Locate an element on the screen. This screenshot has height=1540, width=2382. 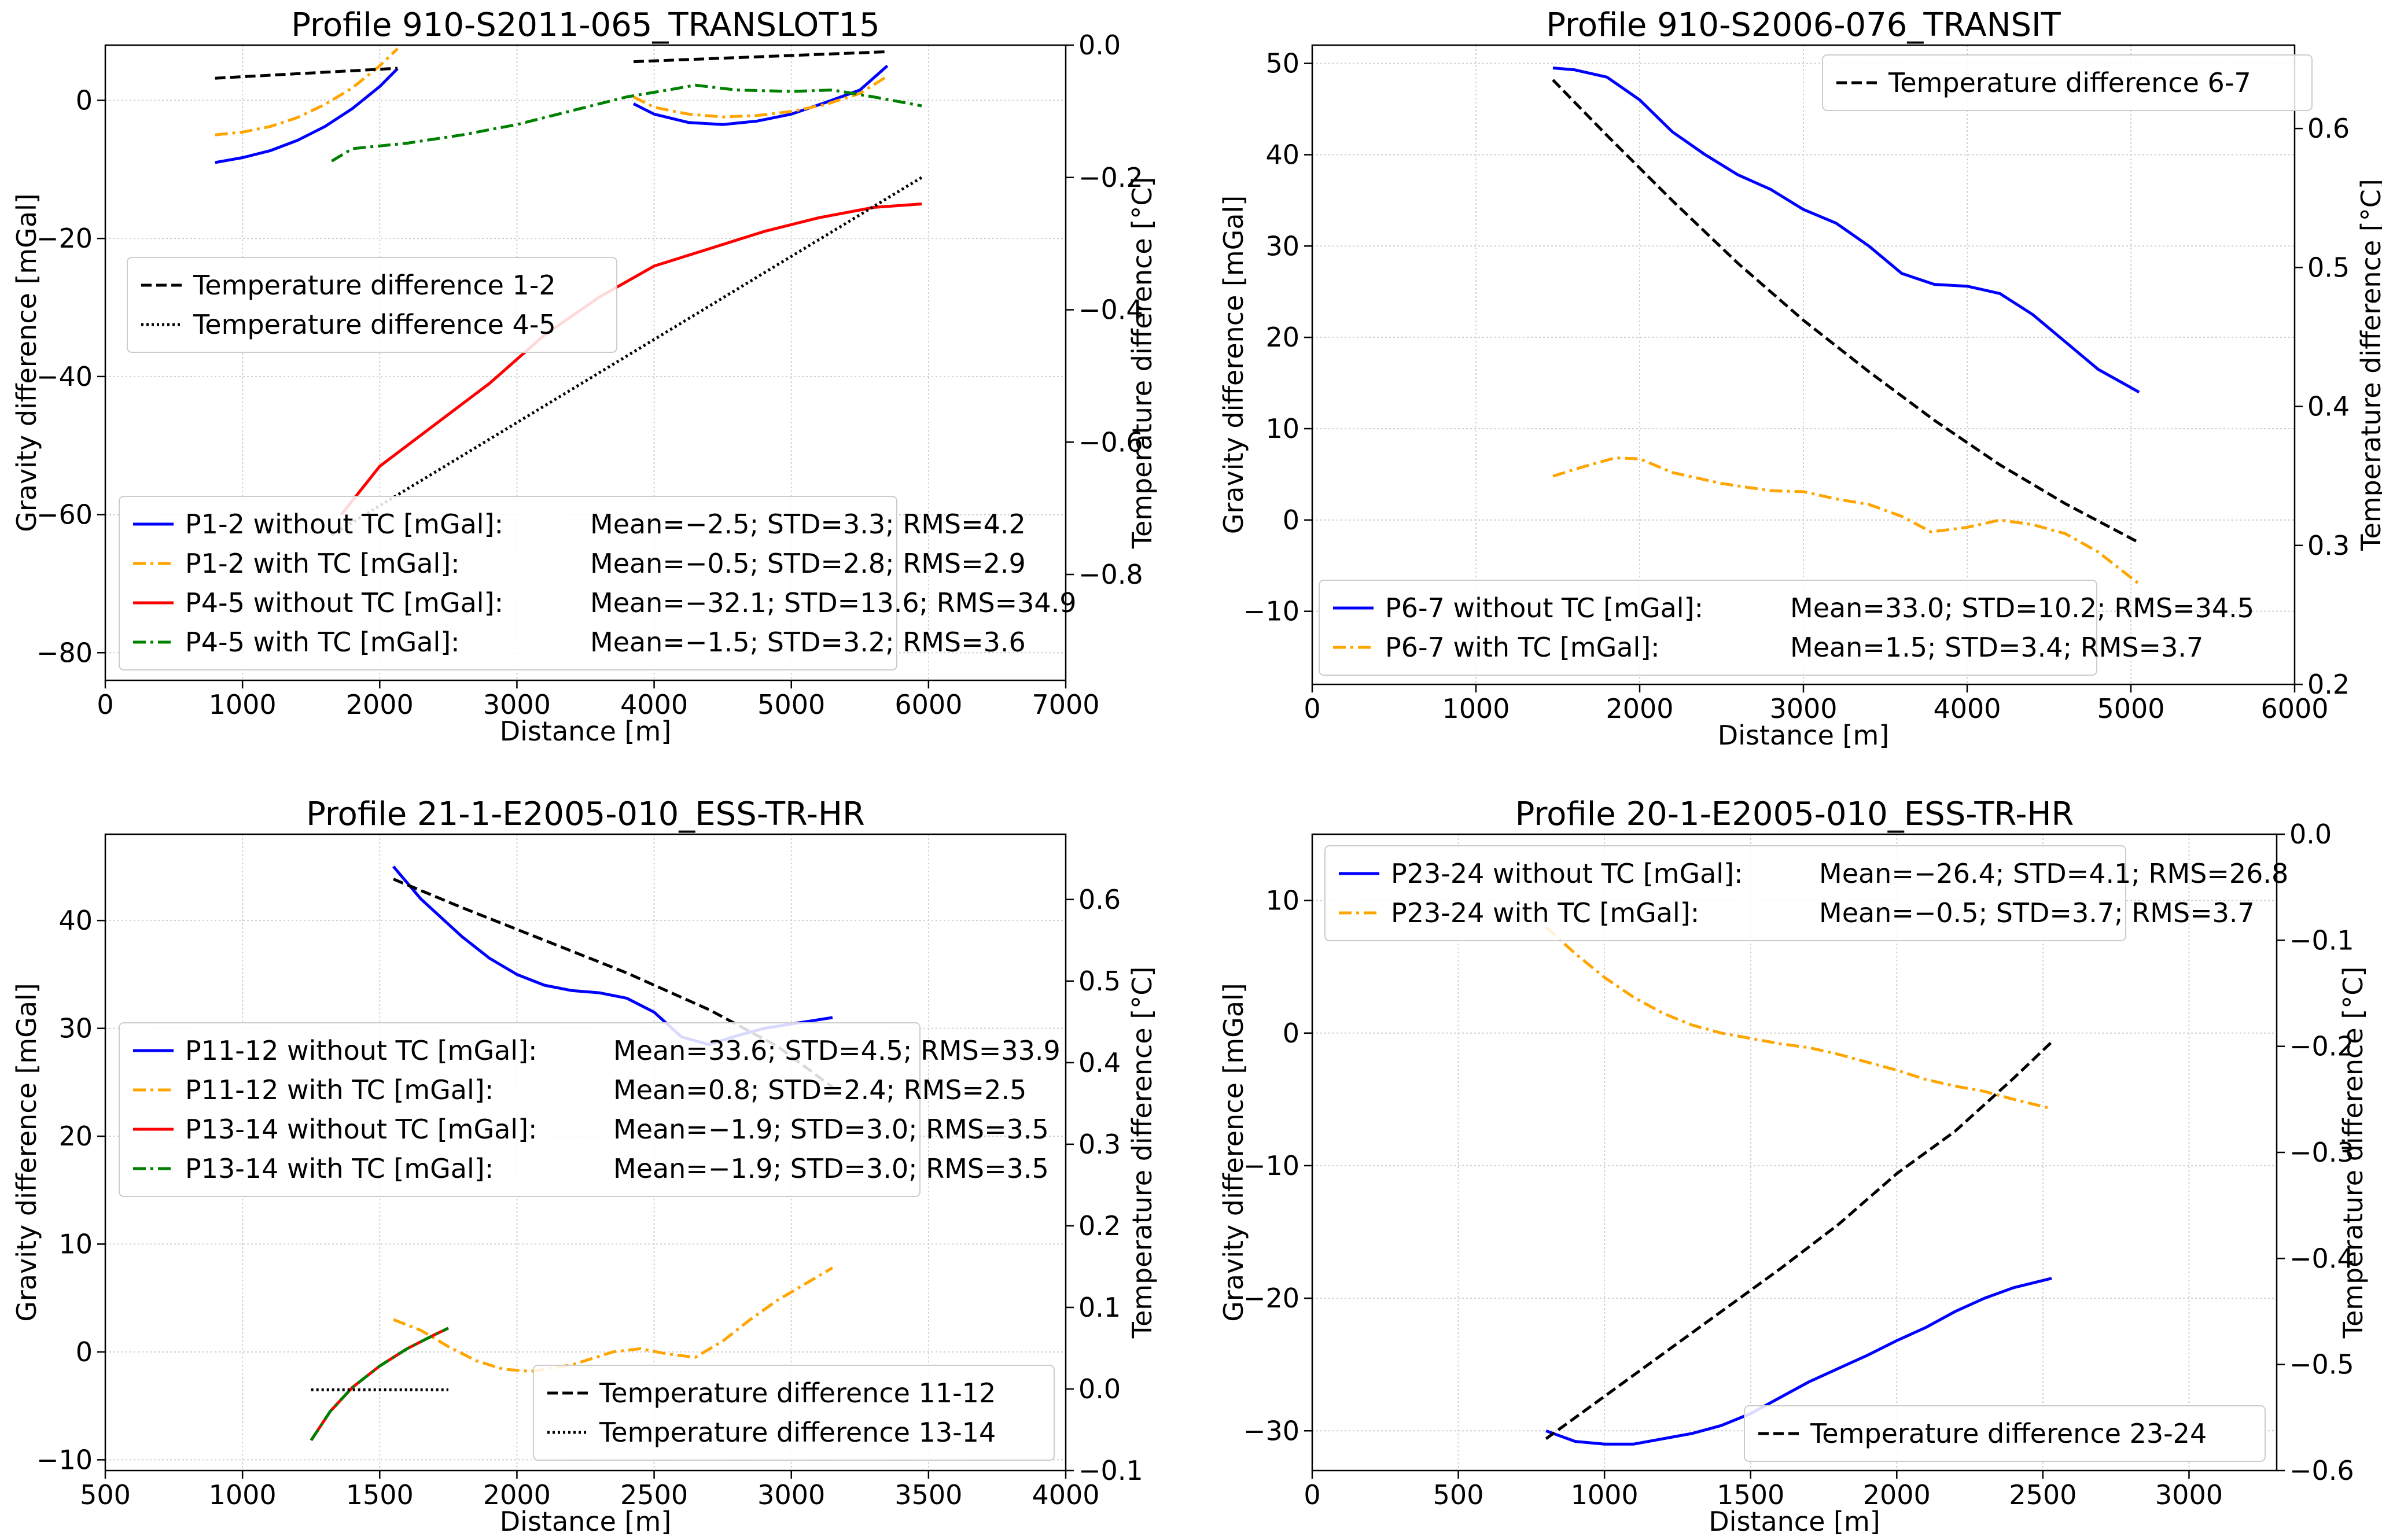
legend-label: P1-2 with TC [mGal]: is located at coordinates (322, 563).